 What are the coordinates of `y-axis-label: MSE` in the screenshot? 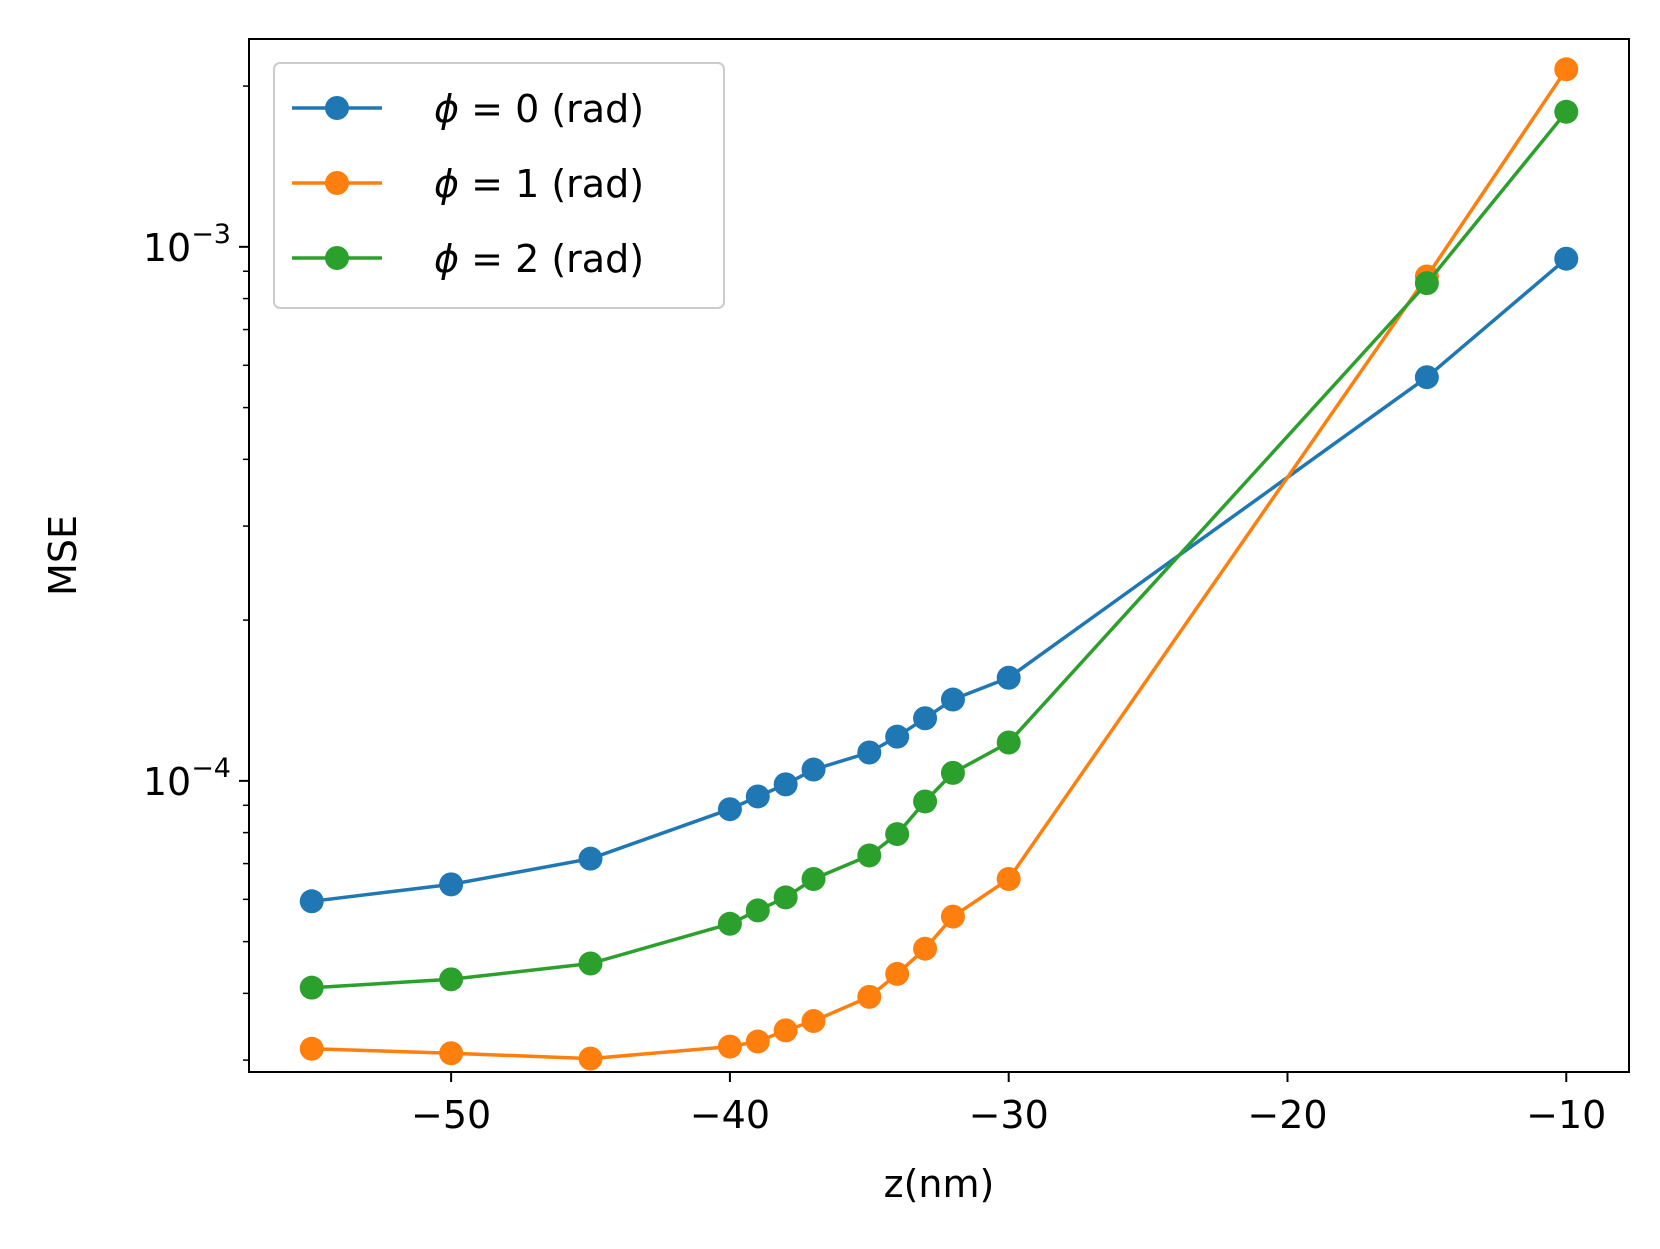 It's located at (63, 555).